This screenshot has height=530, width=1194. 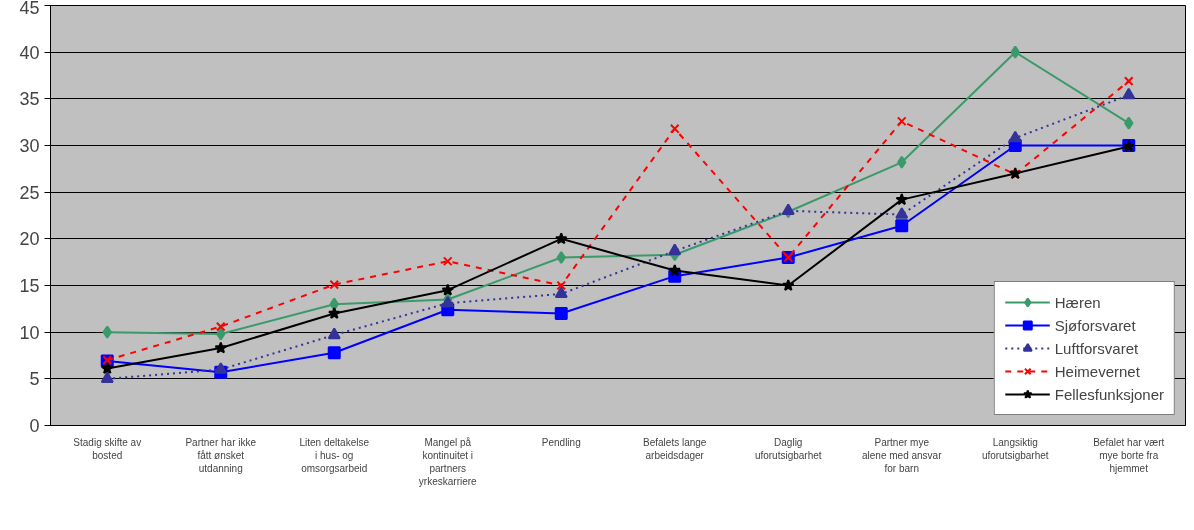 What do you see at coordinates (29, 332) in the screenshot?
I see `y-tick-label: 10` at bounding box center [29, 332].